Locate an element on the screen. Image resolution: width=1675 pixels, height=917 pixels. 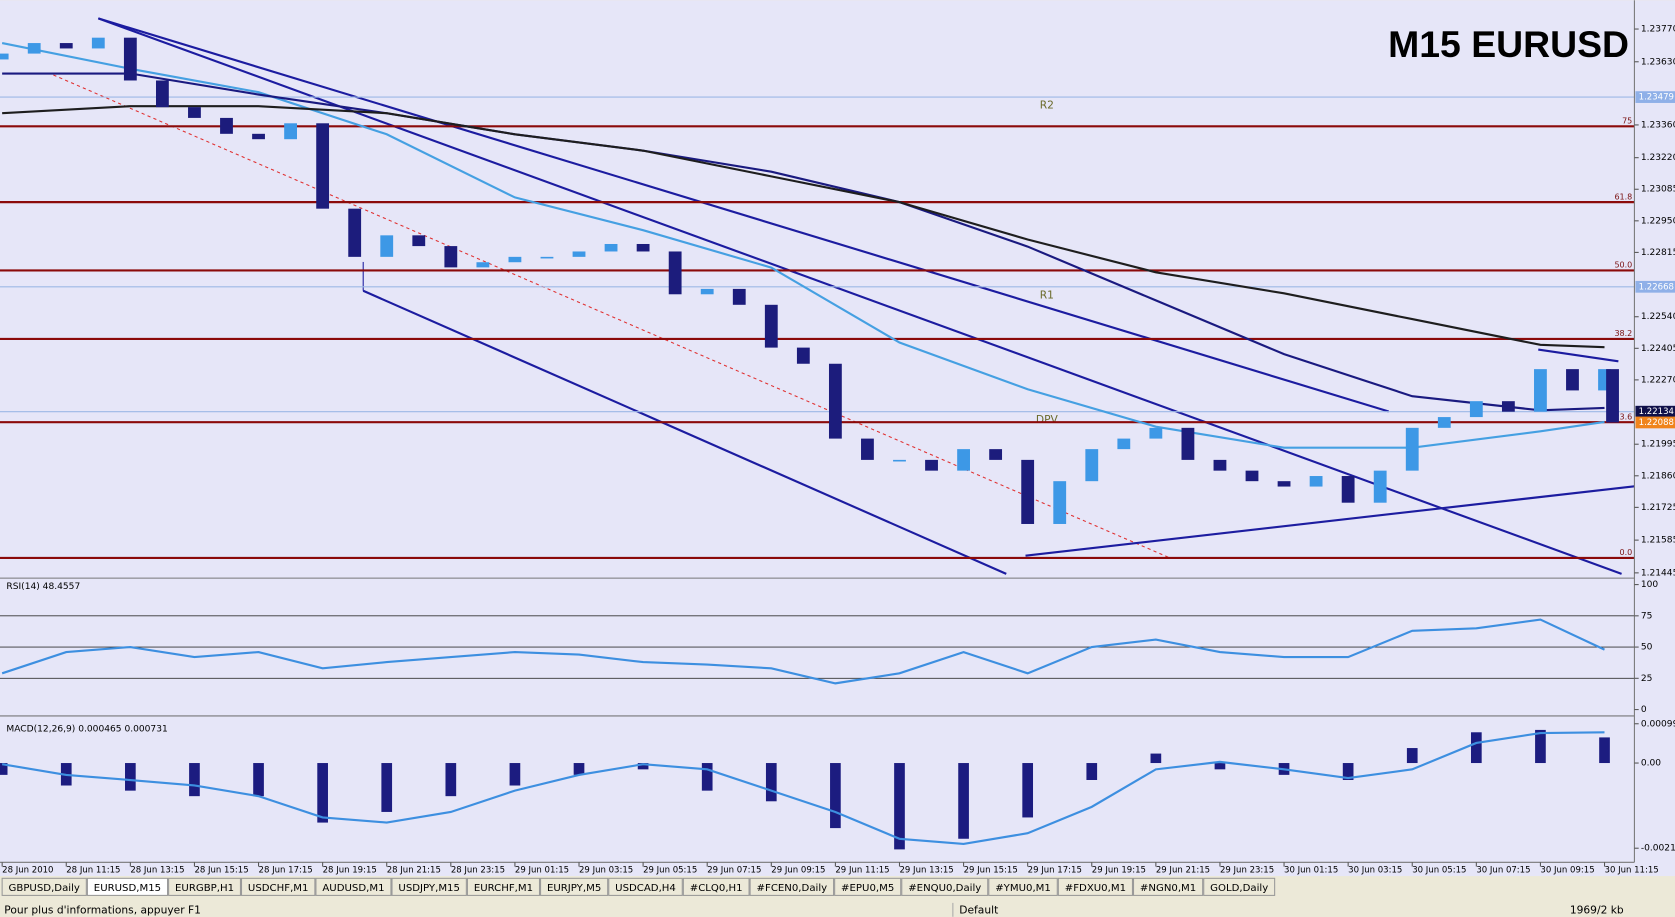
price-tag-label: 1.22134 is located at coordinates (1656, 412).